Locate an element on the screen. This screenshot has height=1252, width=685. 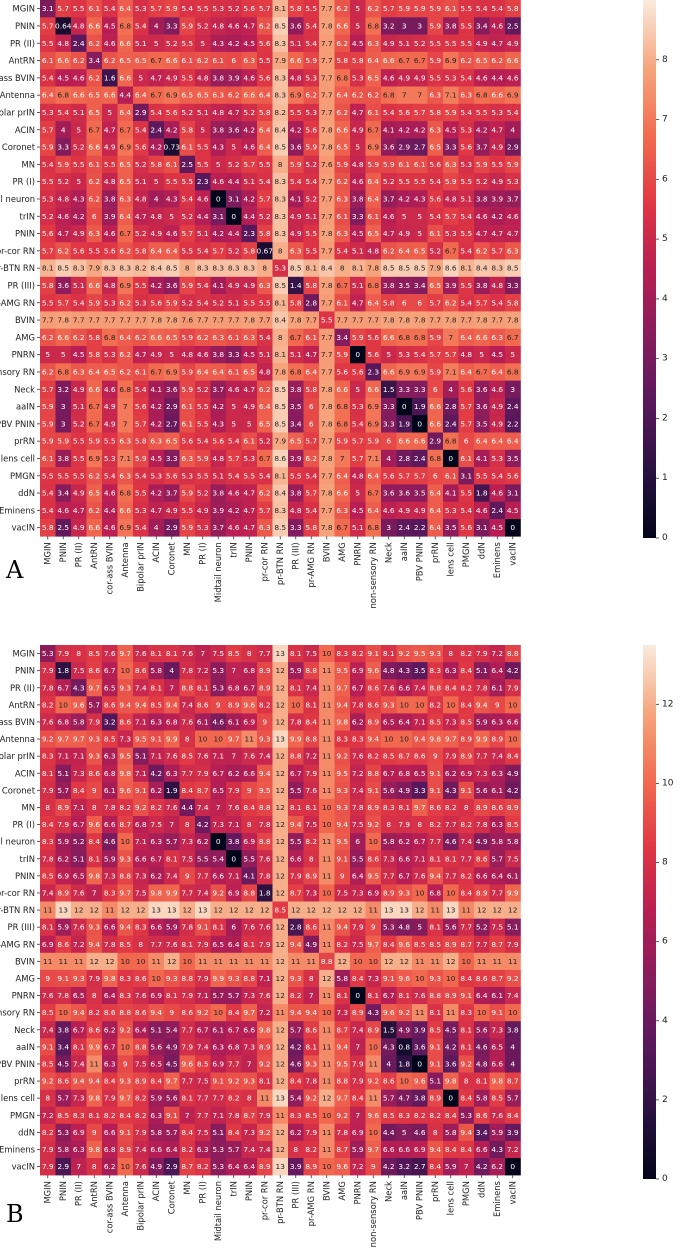
cell-value-label: 7.4 is located at coordinates (48, 1029).